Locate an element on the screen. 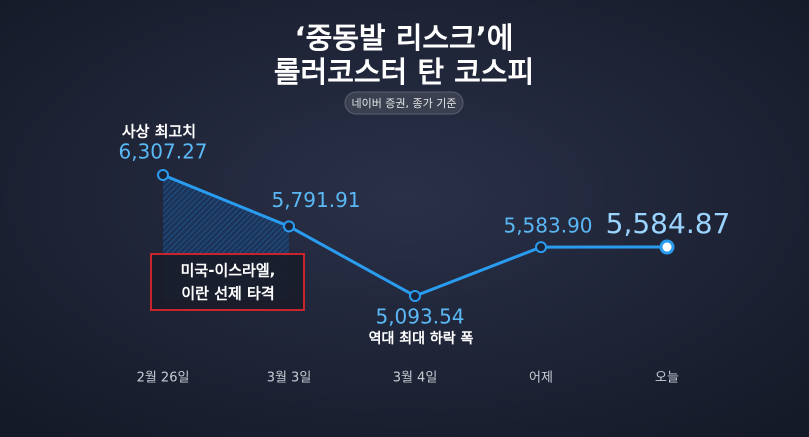 Image resolution: width=809 pixels, height=437 pixels. annotation-box is located at coordinates (227, 282).